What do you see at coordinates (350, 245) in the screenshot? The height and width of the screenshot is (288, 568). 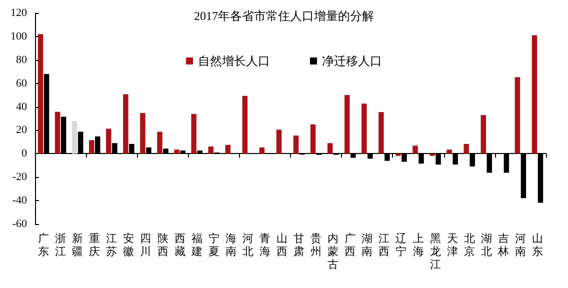 I see `x-tick-label: 广西` at bounding box center [350, 245].